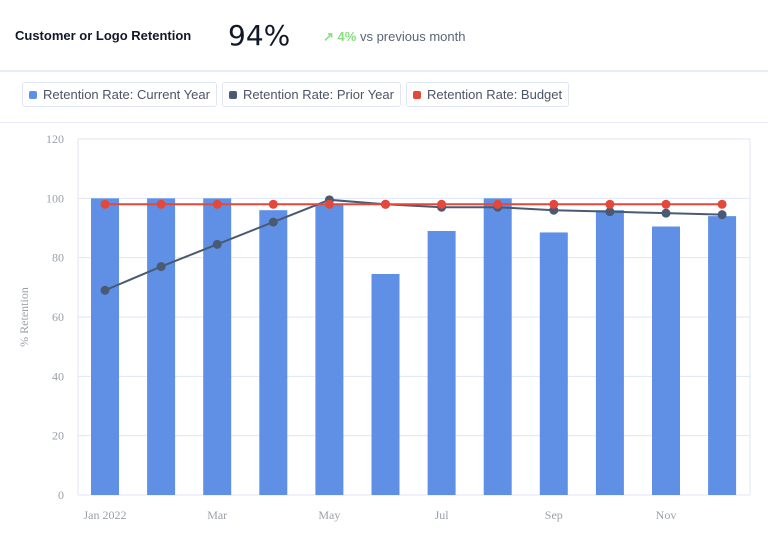 The height and width of the screenshot is (550, 768). What do you see at coordinates (58, 376) in the screenshot?
I see `y-tick-label: 40` at bounding box center [58, 376].